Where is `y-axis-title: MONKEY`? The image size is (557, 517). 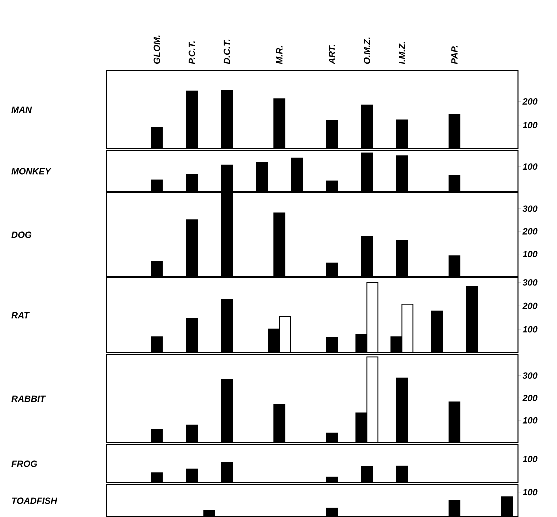
y-axis-title: MONKEY is located at coordinates (32, 171).